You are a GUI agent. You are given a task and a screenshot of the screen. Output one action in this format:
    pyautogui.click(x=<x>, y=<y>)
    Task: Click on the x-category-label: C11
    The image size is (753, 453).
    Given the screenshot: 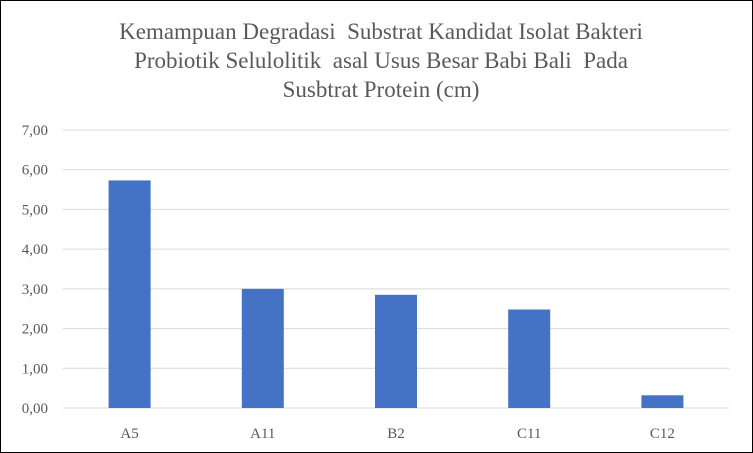 What is the action you would take?
    pyautogui.click(x=529, y=434)
    